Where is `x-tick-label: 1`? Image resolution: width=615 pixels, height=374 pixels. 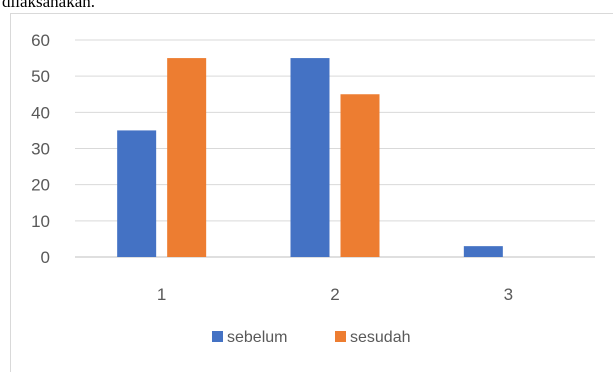
x-tick-label: 1 is located at coordinates (161, 294).